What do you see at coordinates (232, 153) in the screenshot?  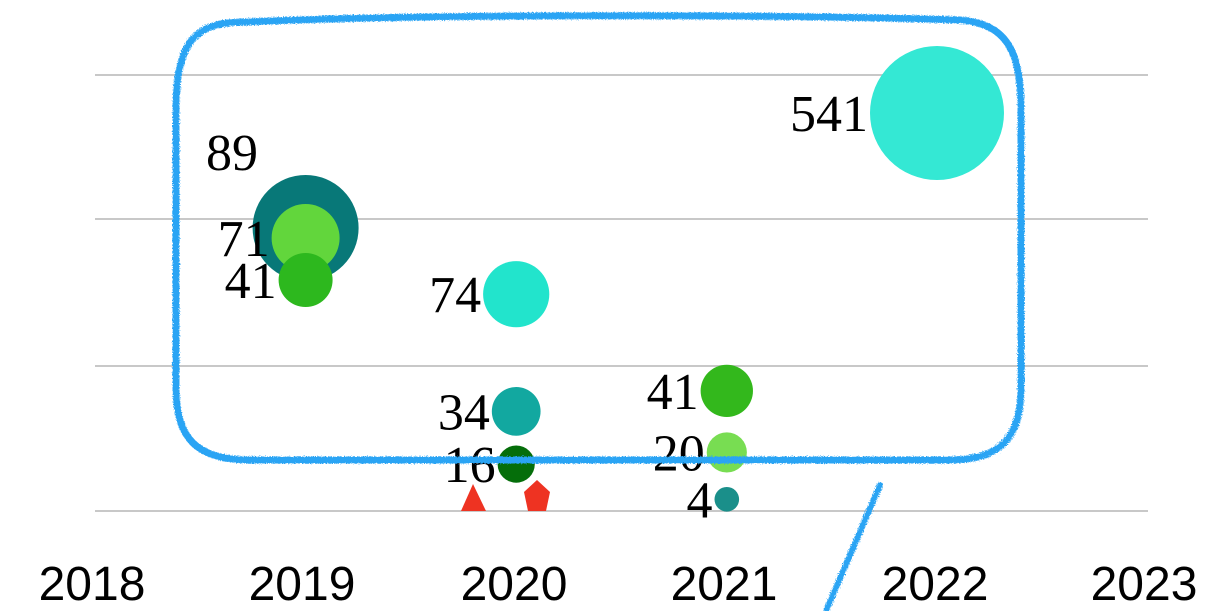 I see `data-label: 89` at bounding box center [232, 153].